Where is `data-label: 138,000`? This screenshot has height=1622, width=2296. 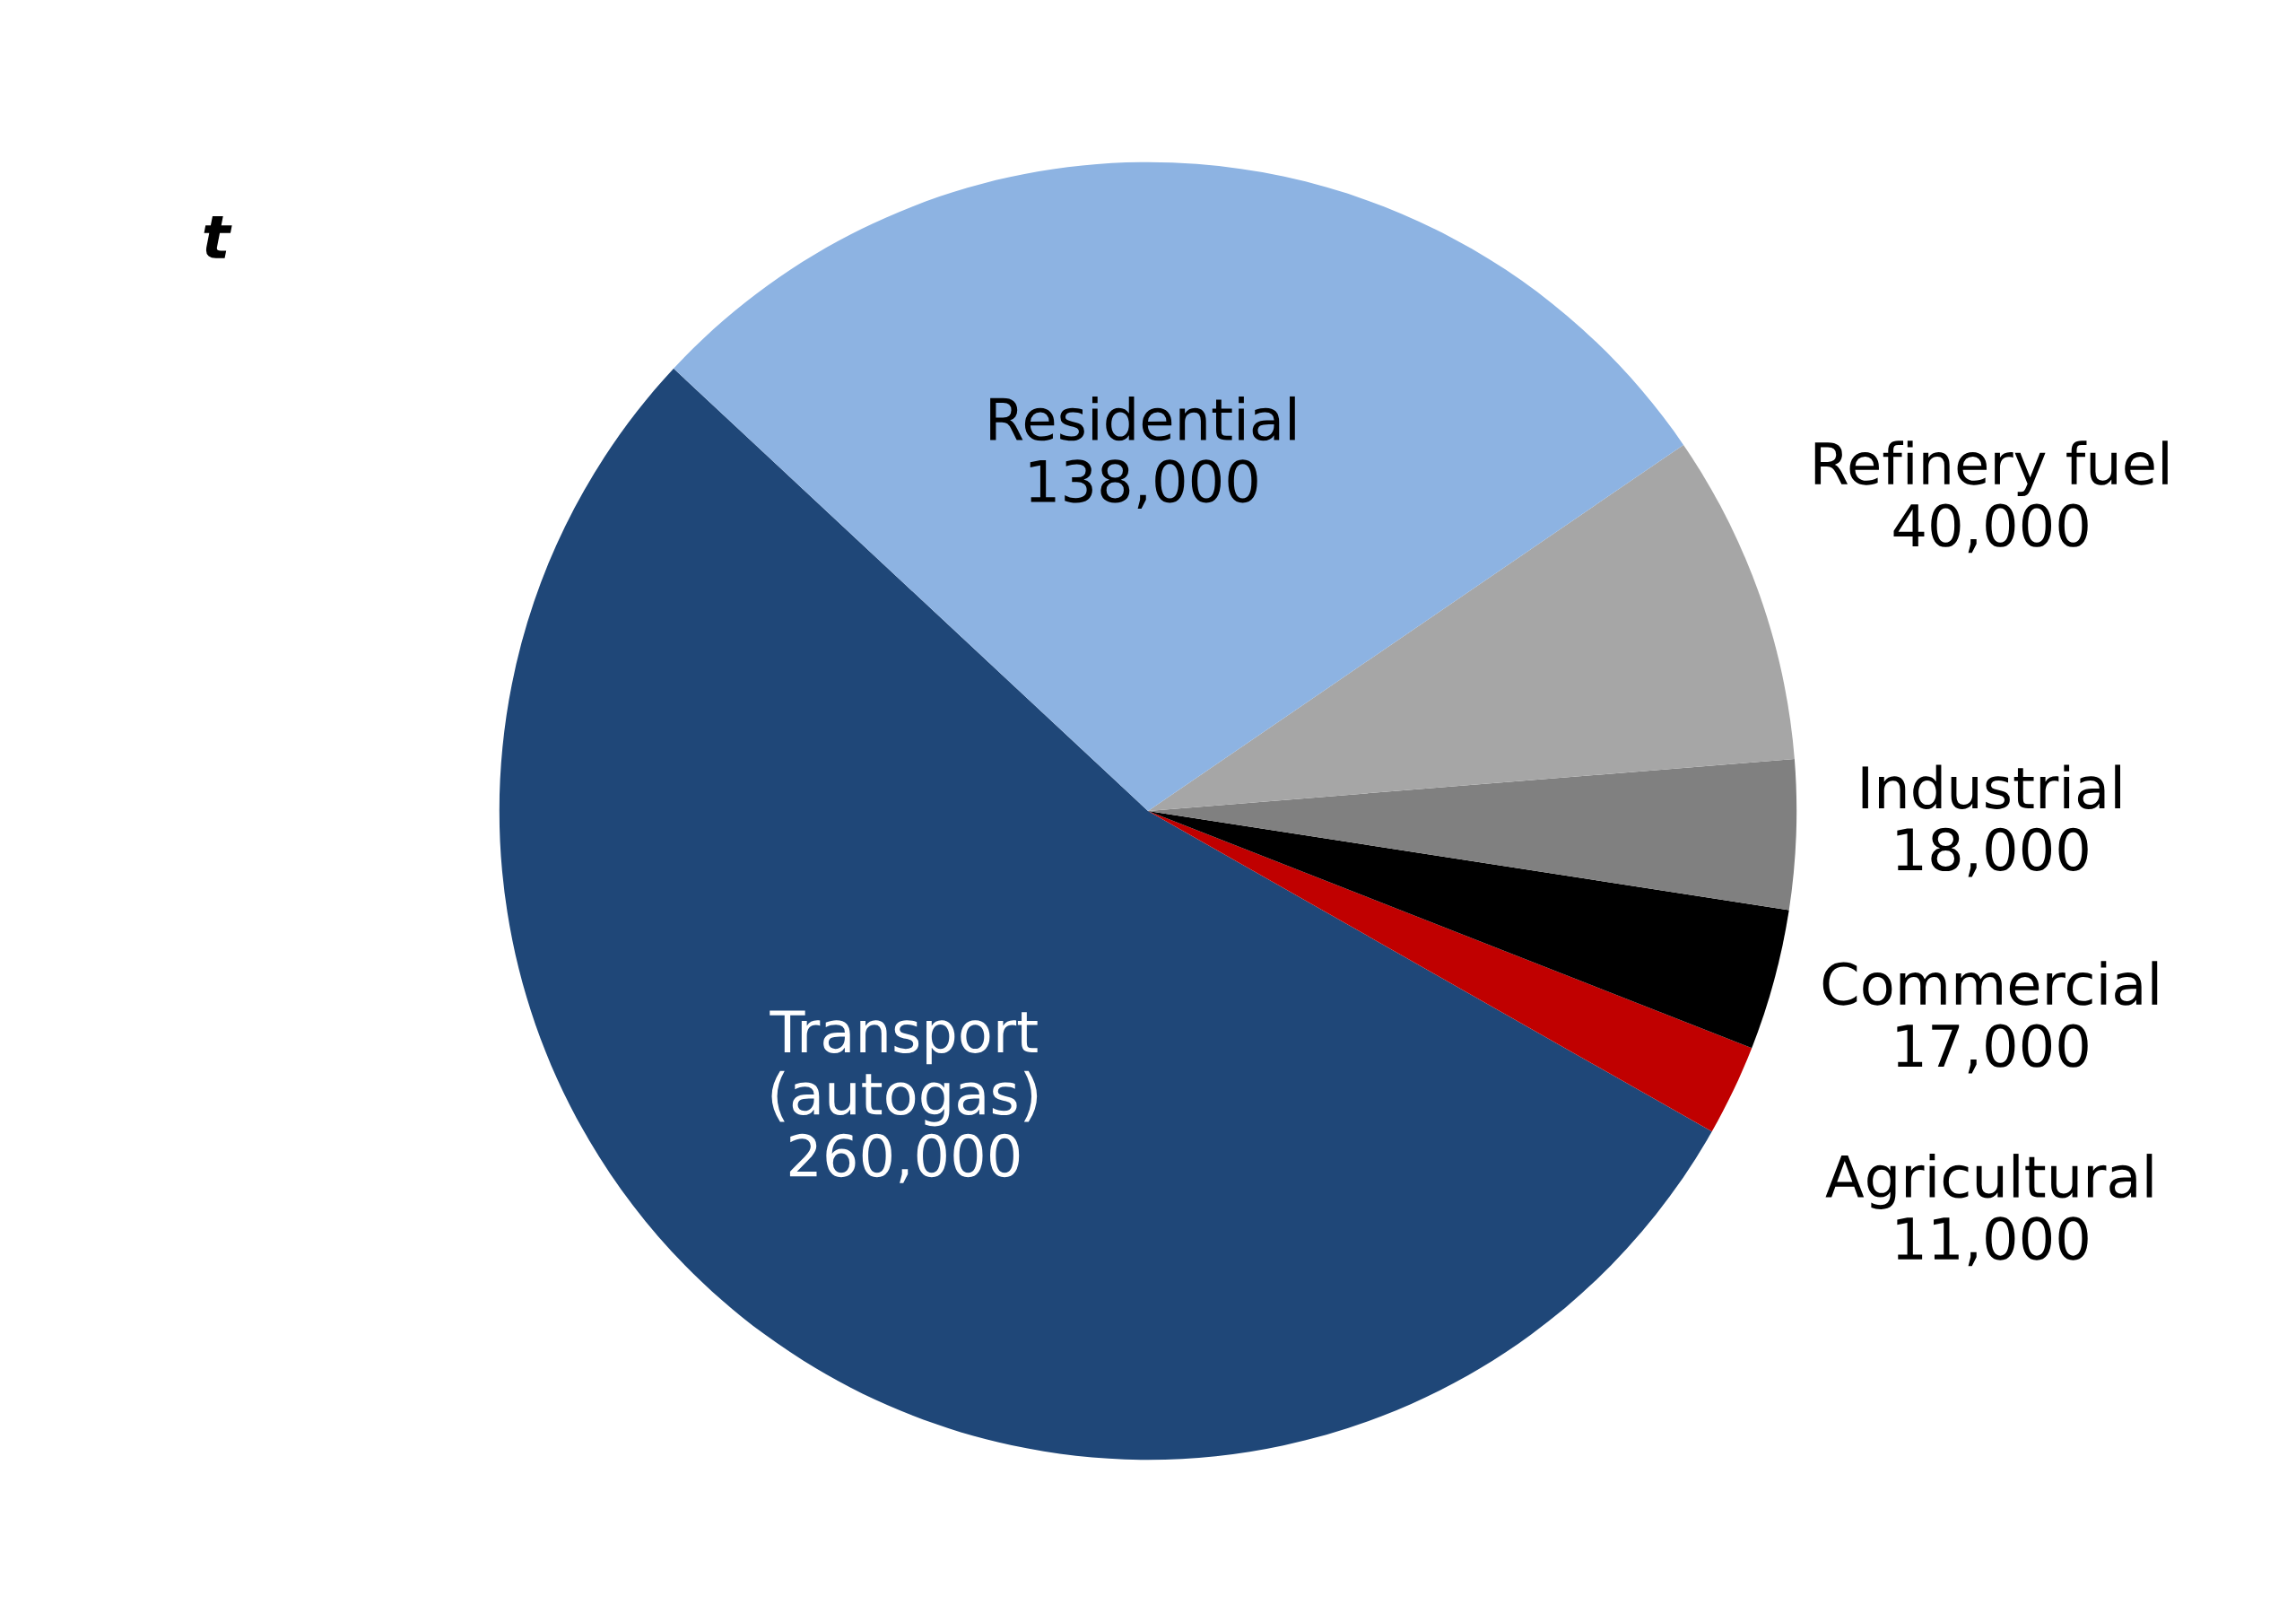 data-label: 138,000 is located at coordinates (1143, 484).